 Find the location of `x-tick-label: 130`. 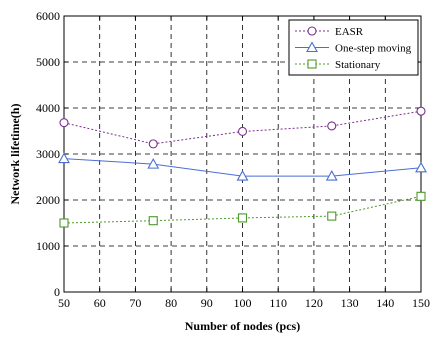

x-tick-label: 130 is located at coordinates (350, 303).